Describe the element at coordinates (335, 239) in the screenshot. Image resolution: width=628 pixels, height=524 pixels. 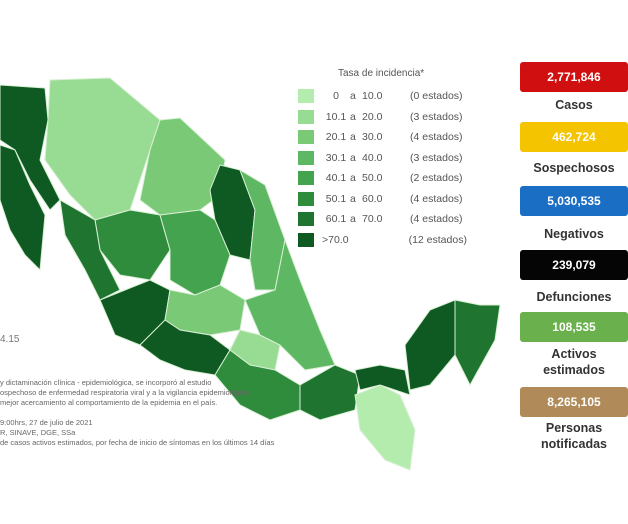
I see `legend-from: >70.0` at that location.